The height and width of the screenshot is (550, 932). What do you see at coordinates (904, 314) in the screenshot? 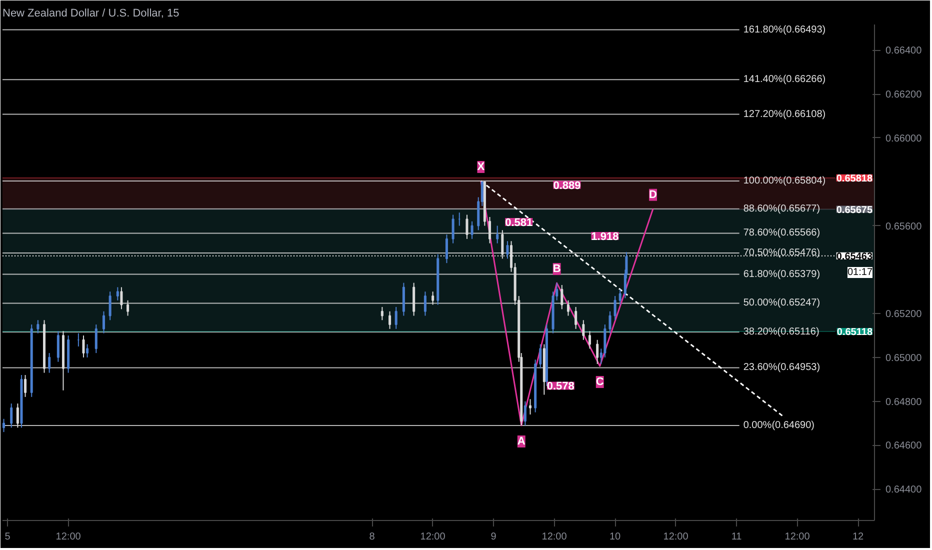
I see `y-tick-label: 0.65200` at bounding box center [904, 314].